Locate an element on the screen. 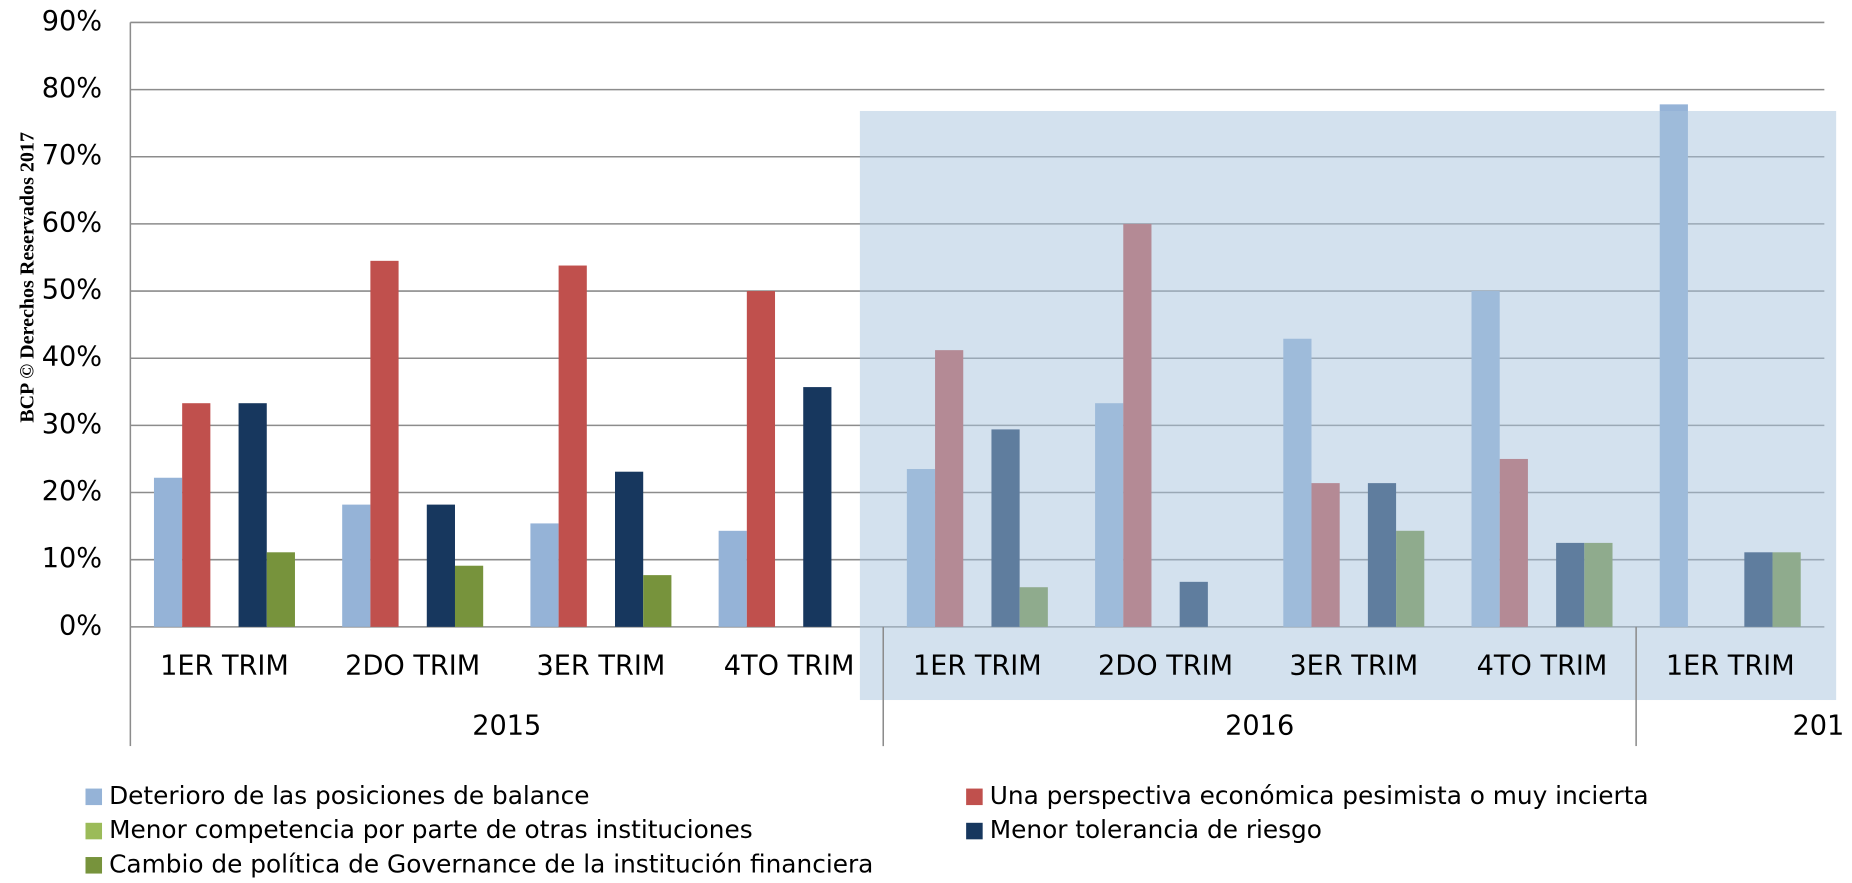  x-group-label: 2015 is located at coordinates (506, 726).